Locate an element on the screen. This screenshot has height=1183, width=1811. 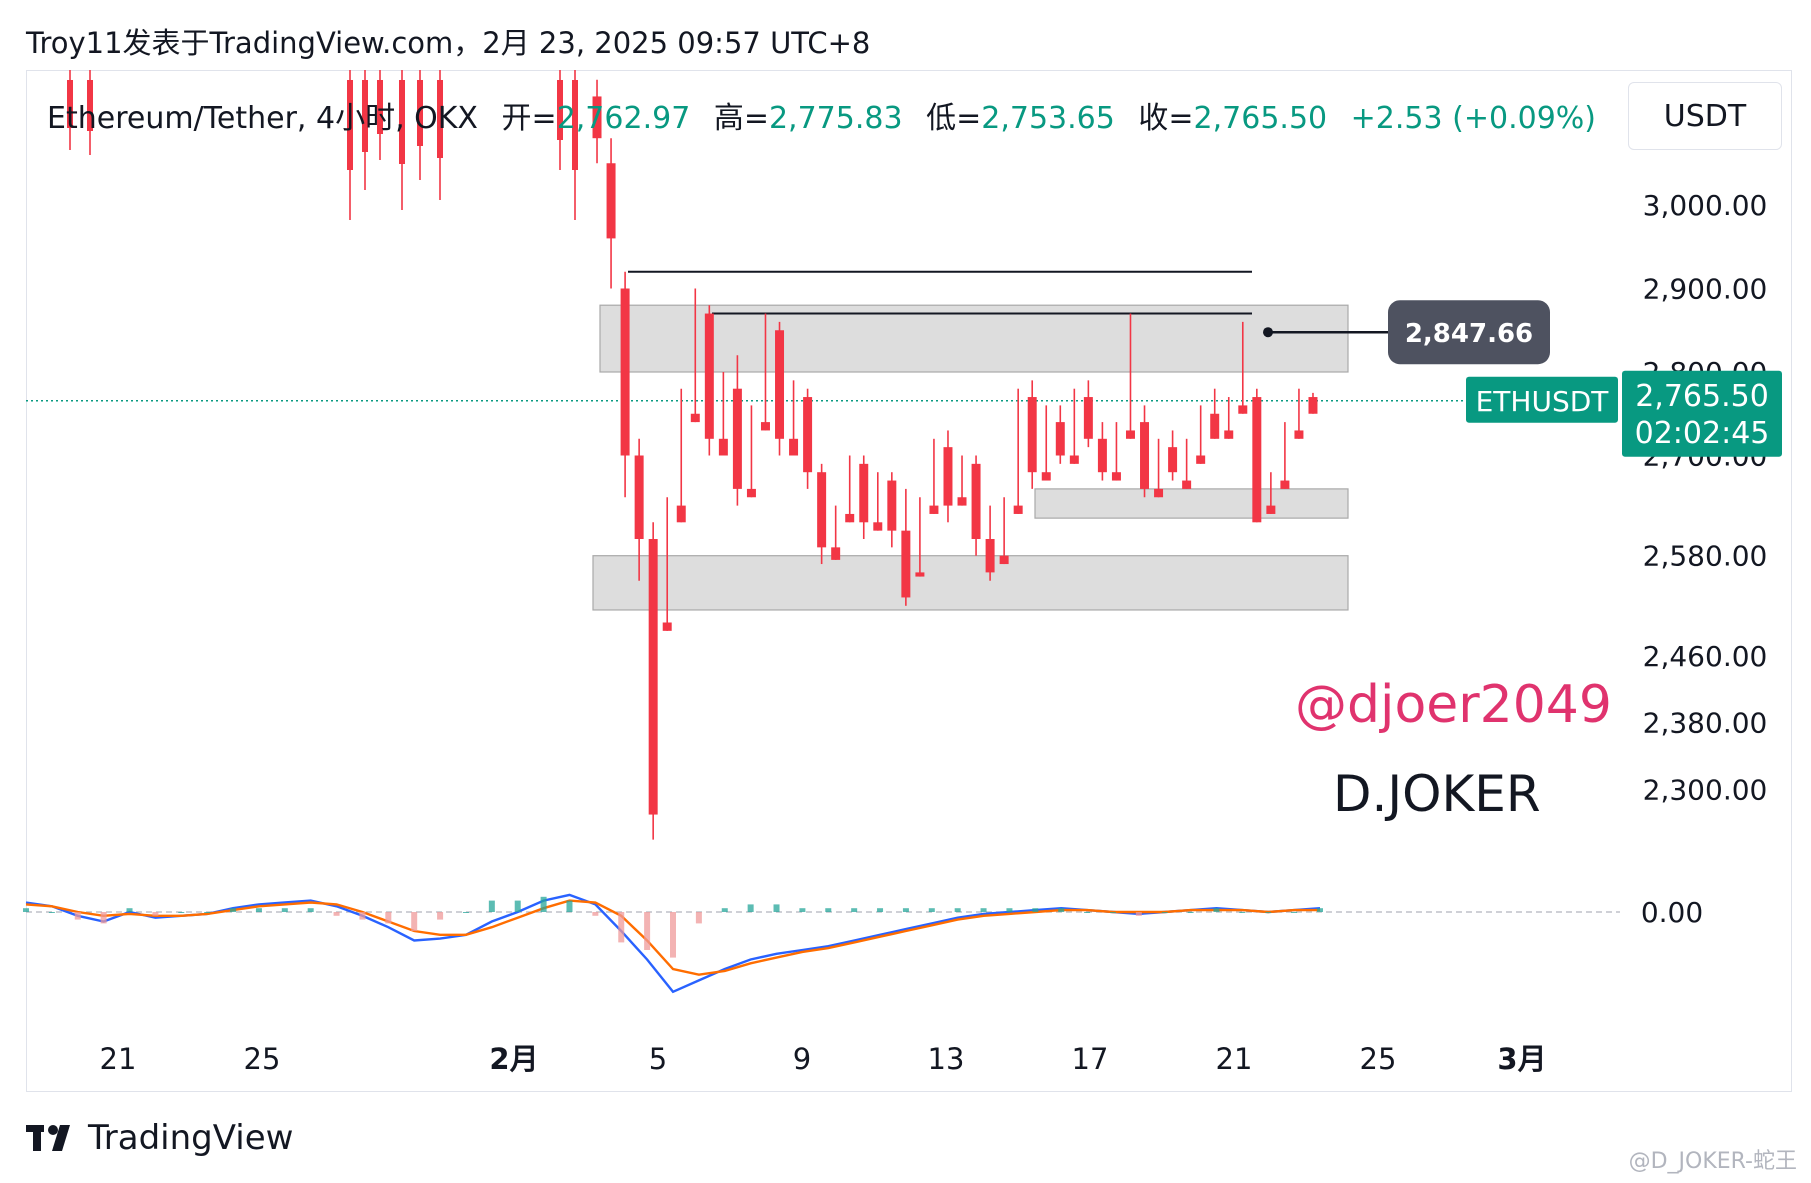
price-axis-label: 2,460.00 is located at coordinates (1705, 656).